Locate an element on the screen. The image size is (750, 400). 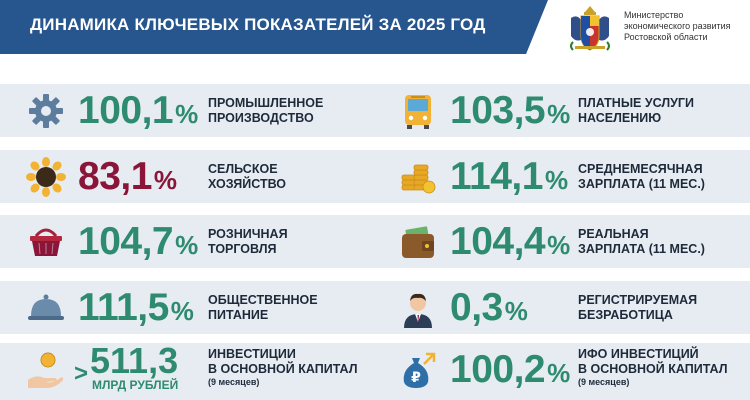
basket-icon is located at coordinates (46, 242).